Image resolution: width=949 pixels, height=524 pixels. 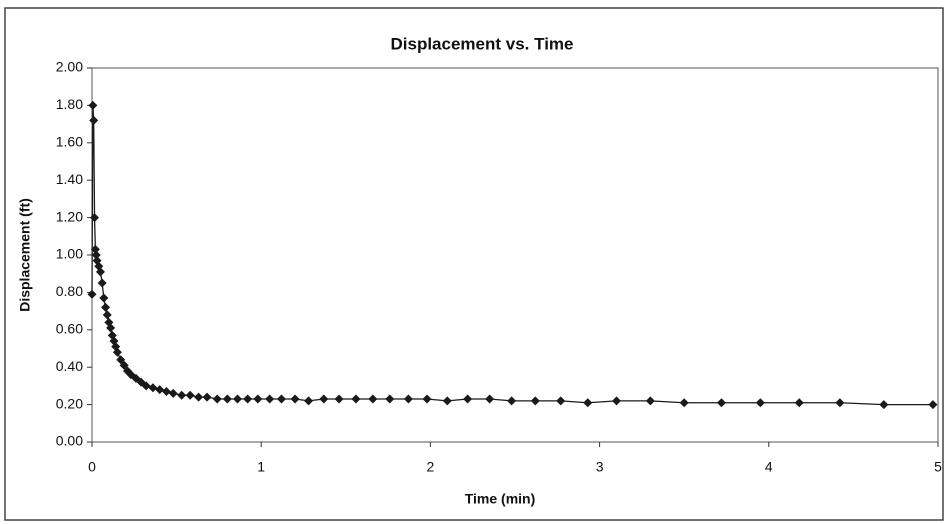 What do you see at coordinates (69, 67) in the screenshot?
I see `y-tick-label: 2.00` at bounding box center [69, 67].